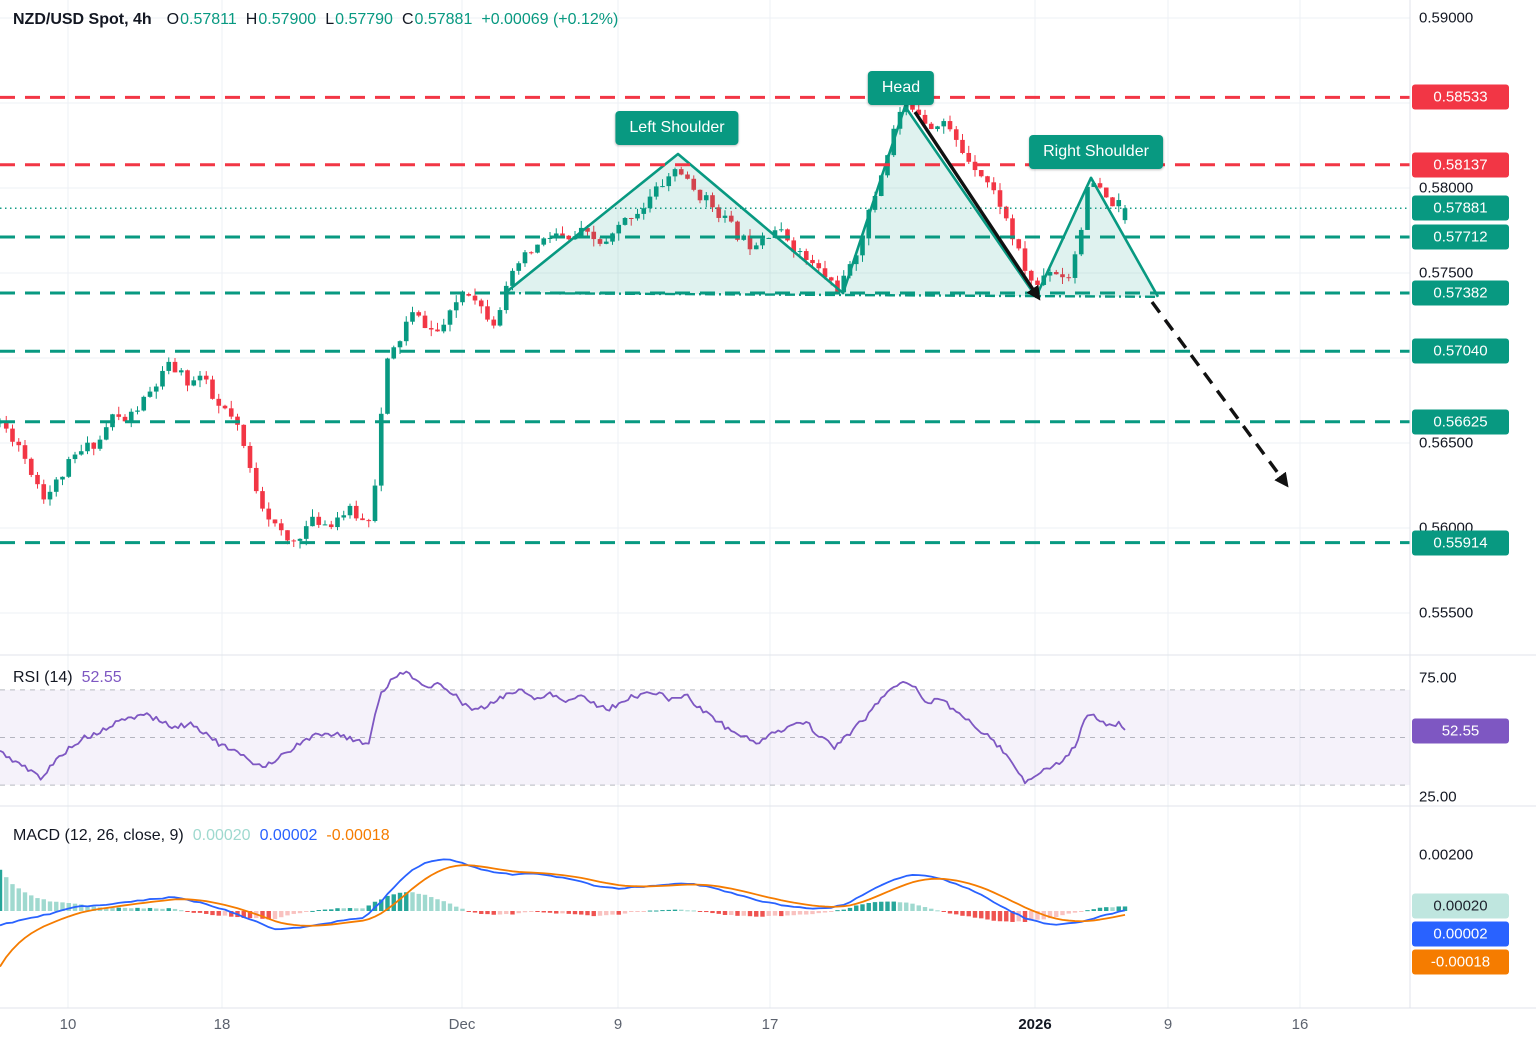 The height and width of the screenshot is (1046, 1536). Describe the element at coordinates (1101, 299) in the screenshot. I see `projection-arrows` at that location.